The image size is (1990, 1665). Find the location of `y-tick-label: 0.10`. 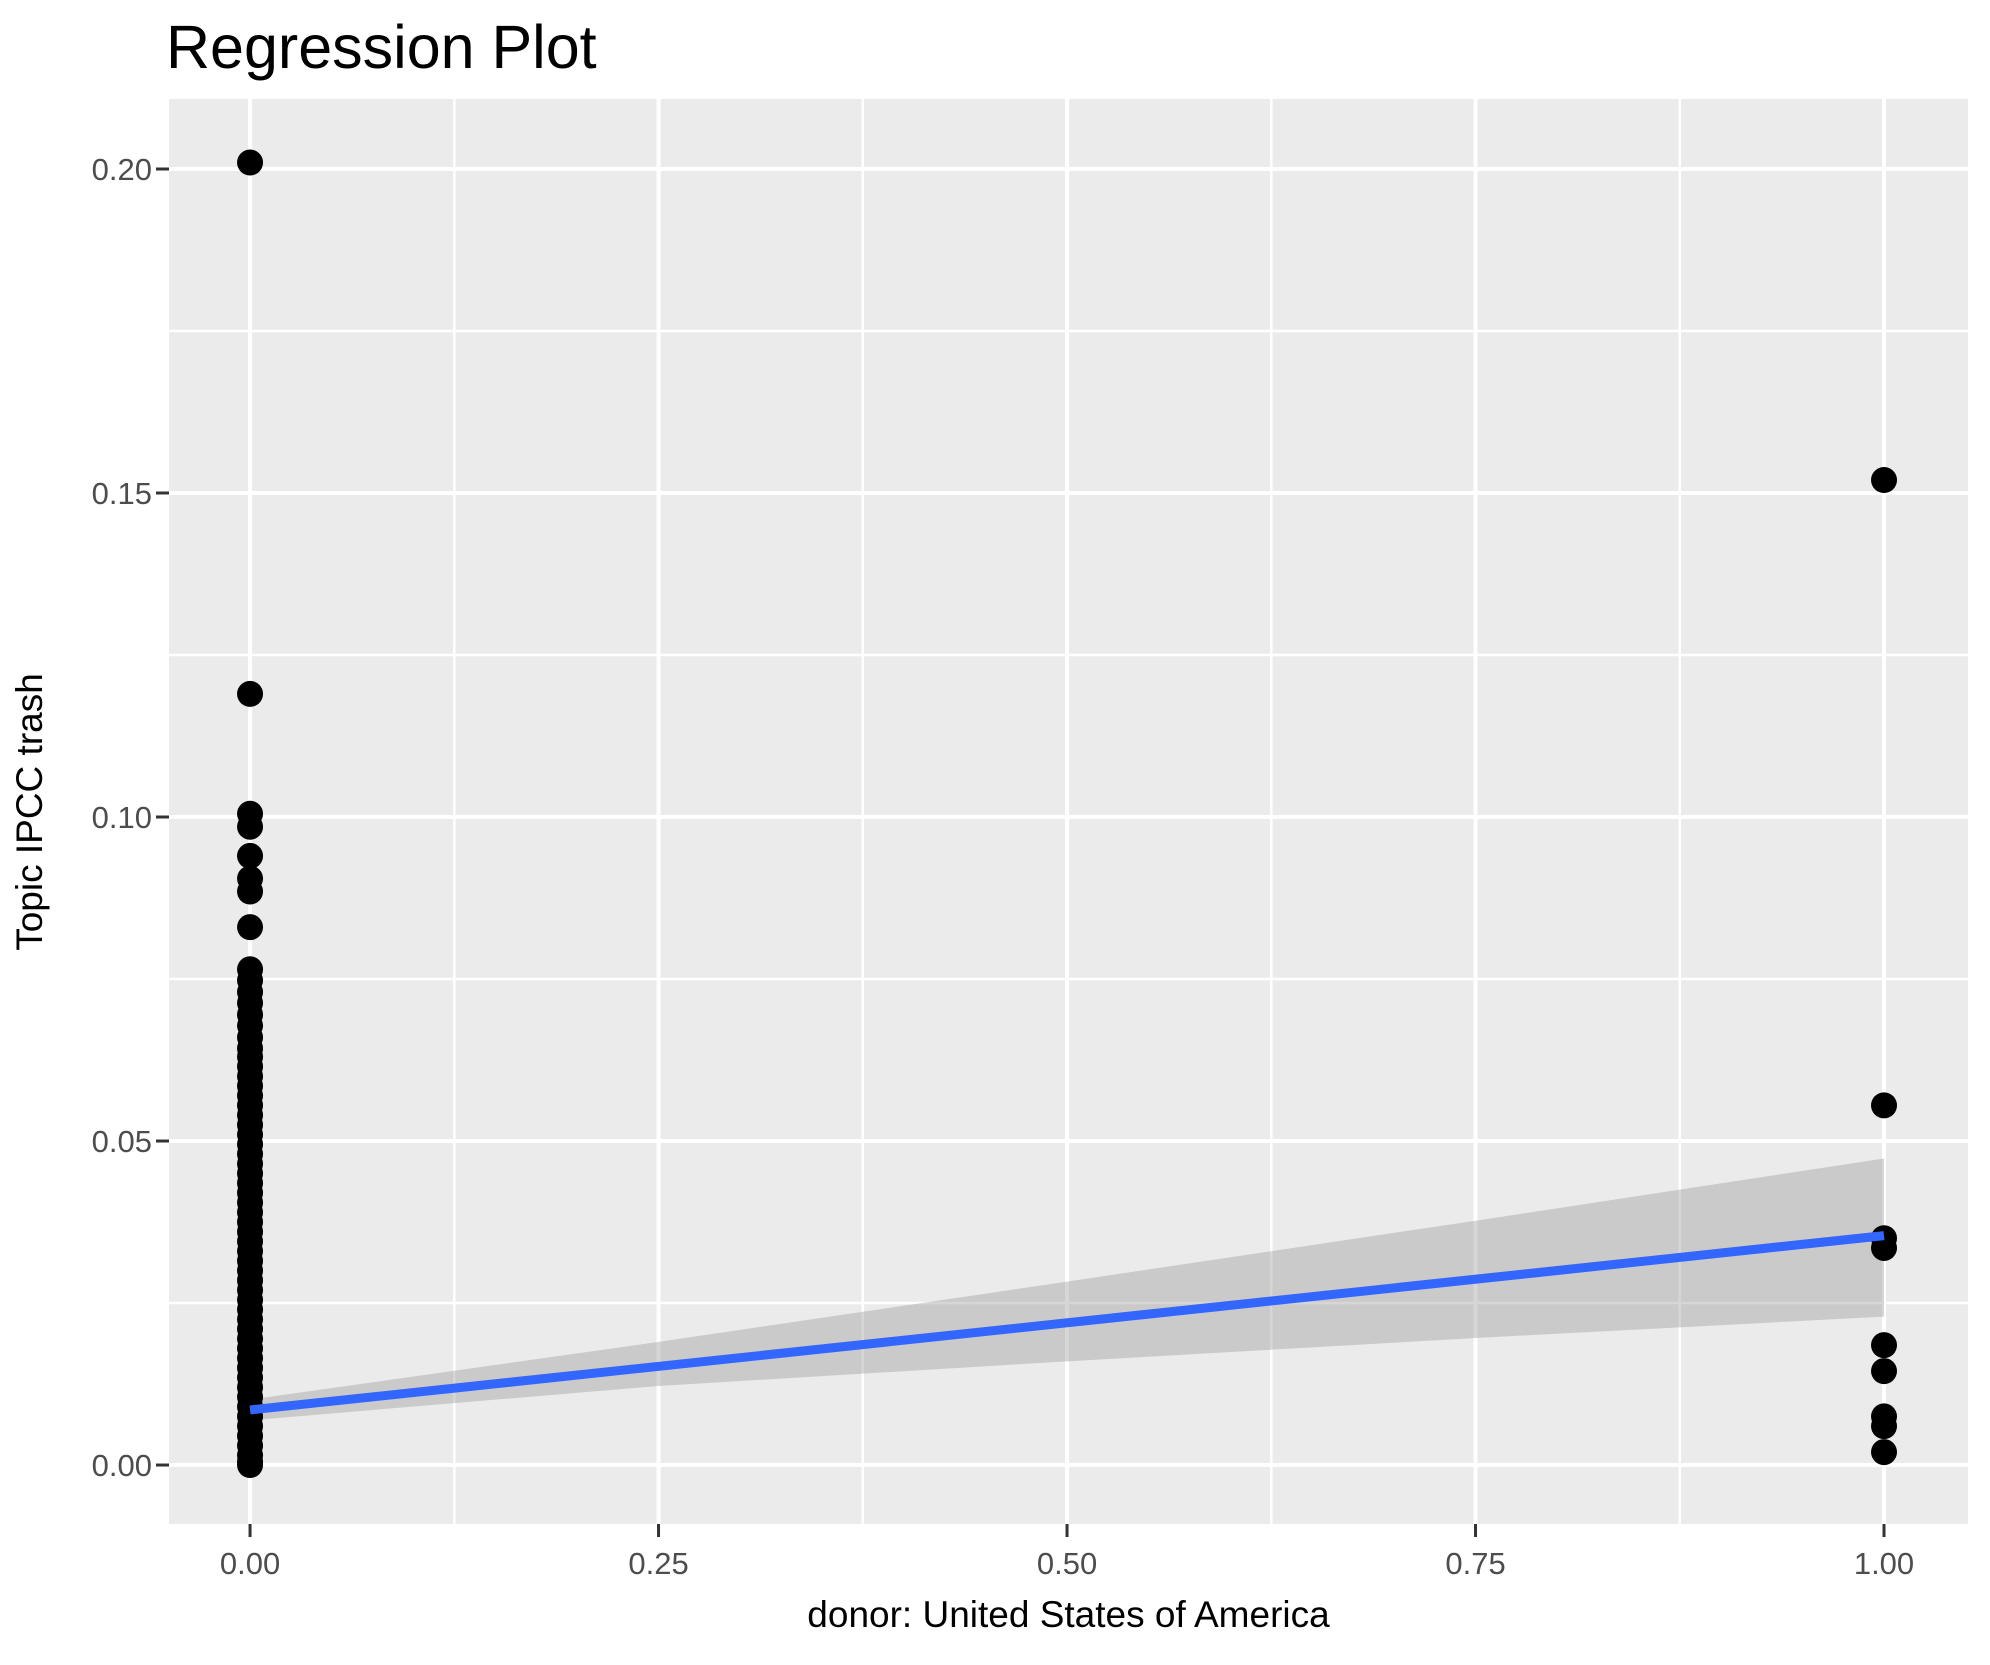

y-tick-label: 0.10 is located at coordinates (122, 817).